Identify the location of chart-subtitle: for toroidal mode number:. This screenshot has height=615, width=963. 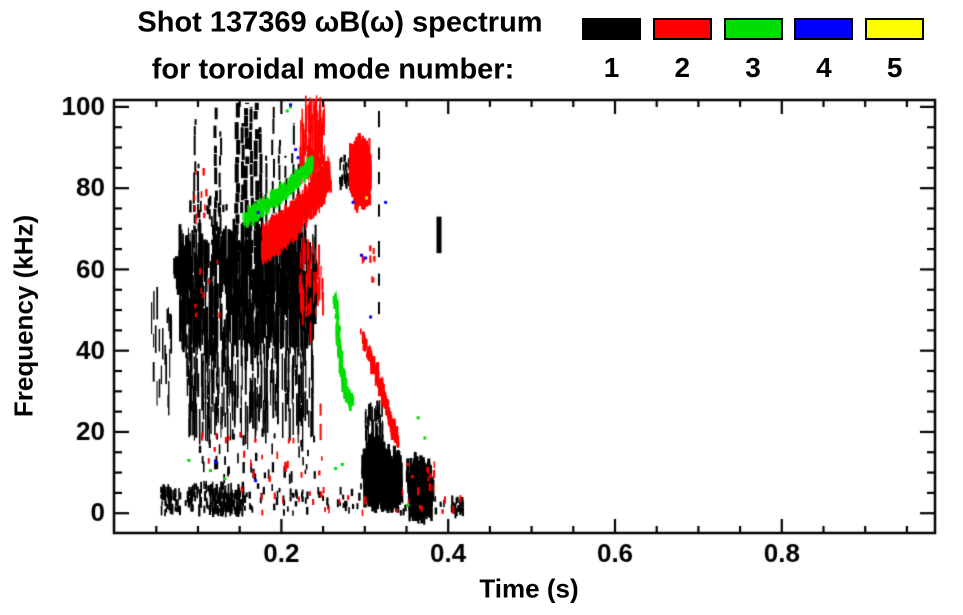
(333, 69).